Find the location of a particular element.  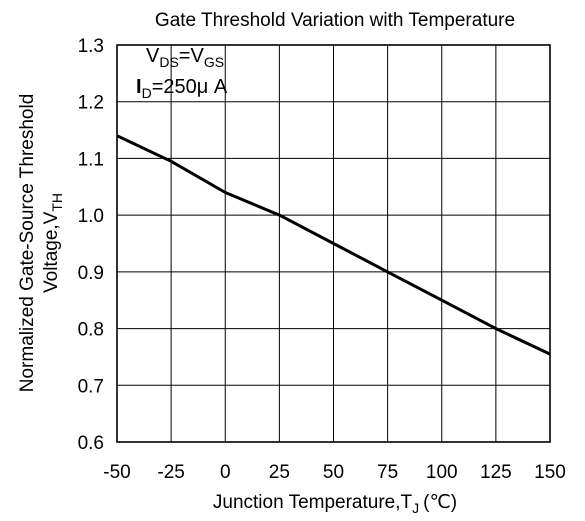

y-tick-label: 1.0 is located at coordinates (91, 216).